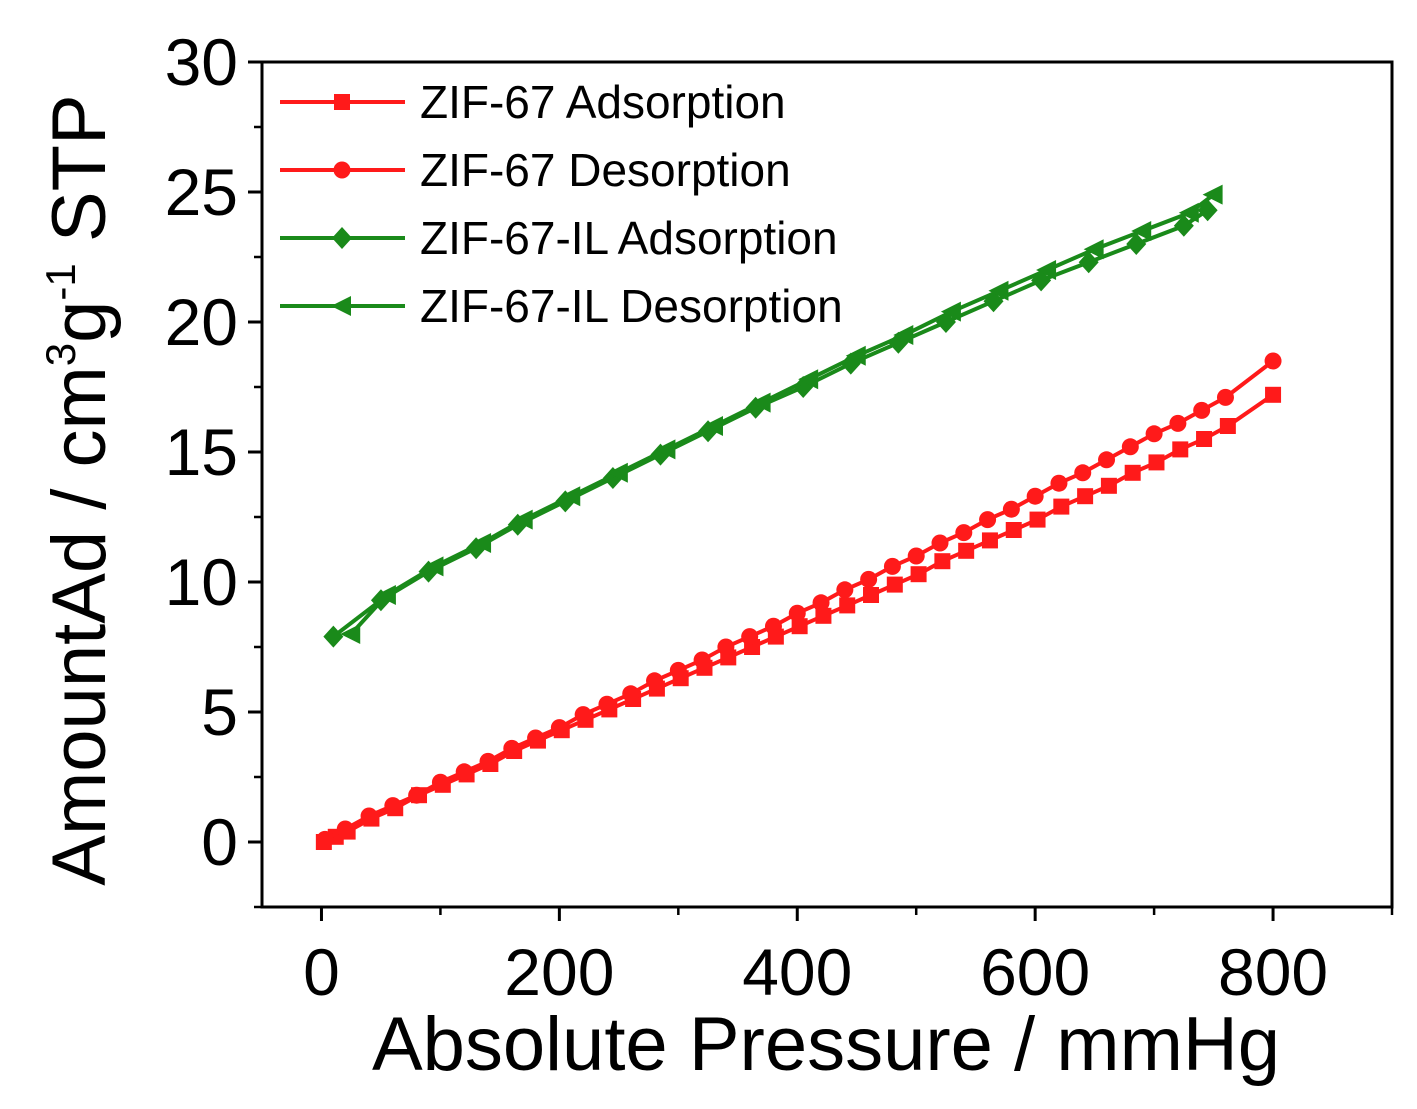 This screenshot has height=1109, width=1417. Describe the element at coordinates (79, 626) in the screenshot. I see `y-axis-title-main: AmountAd / cm` at that location.